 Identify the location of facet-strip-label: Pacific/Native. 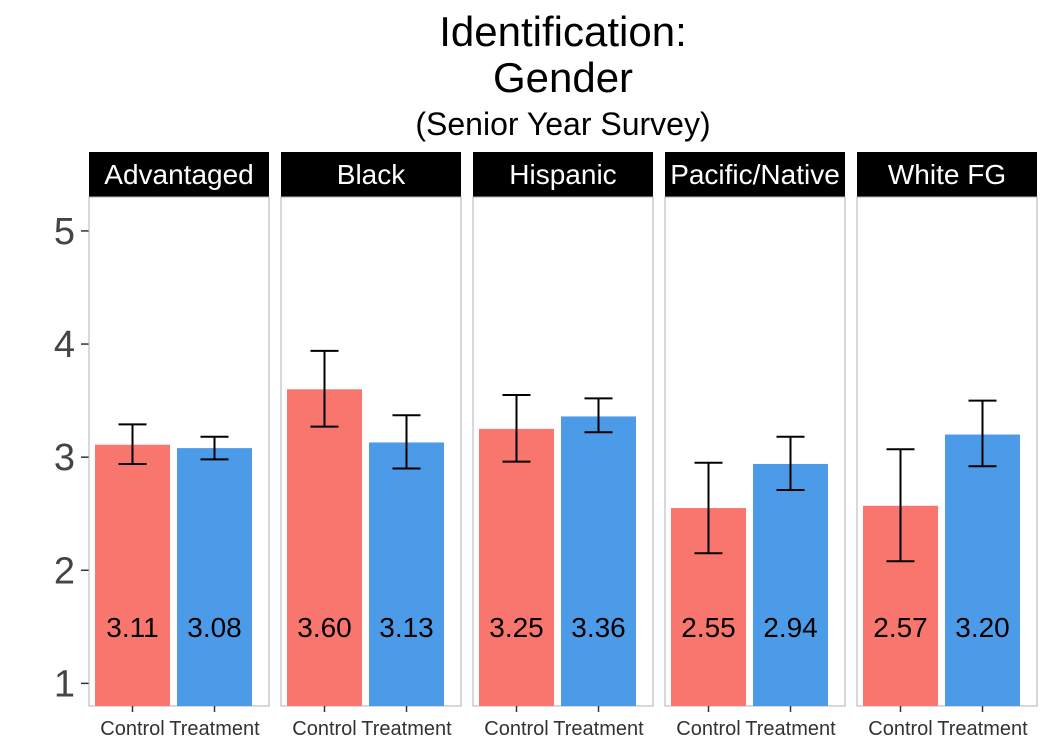
(755, 174).